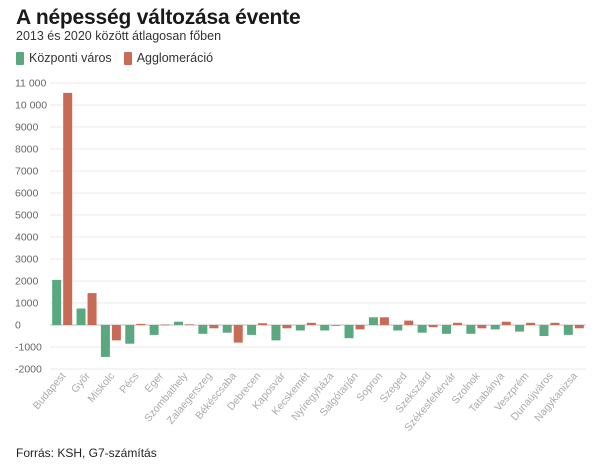  Describe the element at coordinates (30, 84) in the screenshot. I see `y-tick-label: 11 000` at that location.